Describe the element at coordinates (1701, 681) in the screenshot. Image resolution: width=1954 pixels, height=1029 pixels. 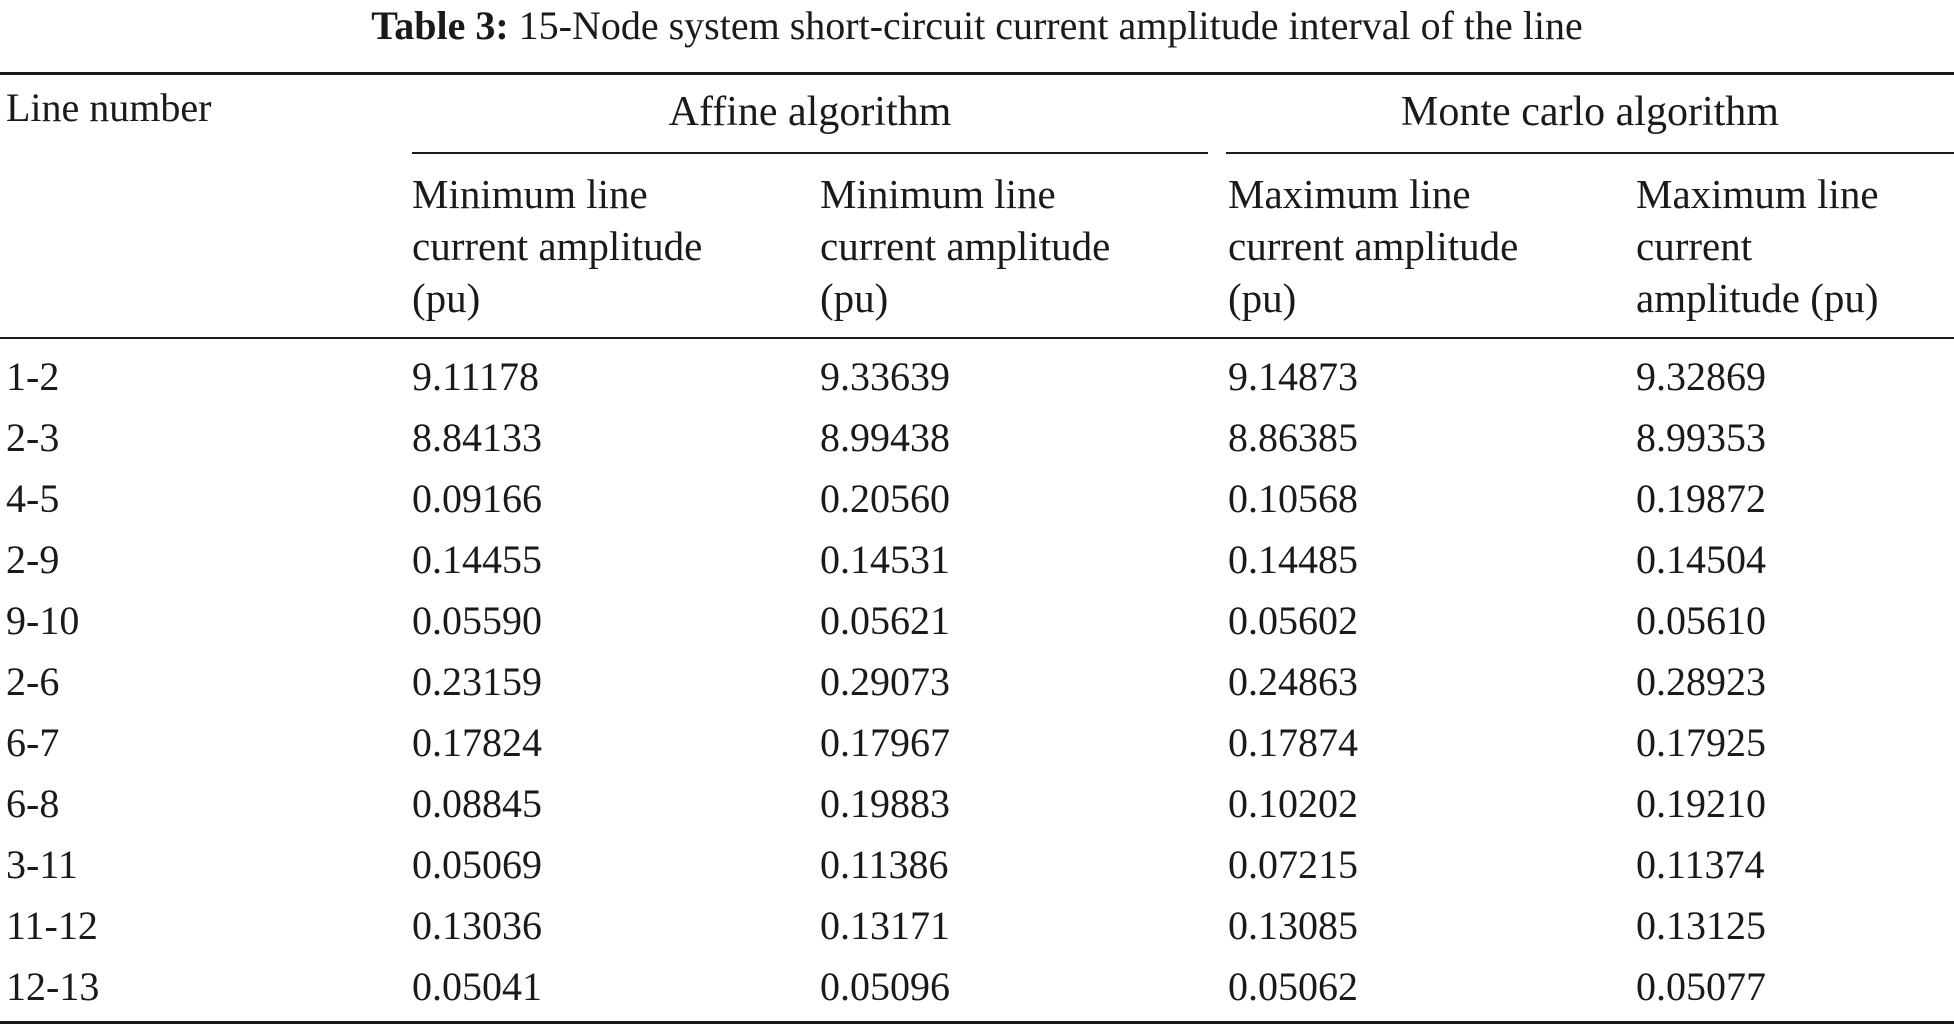
I see `value-cell: 0.28923` at that location.